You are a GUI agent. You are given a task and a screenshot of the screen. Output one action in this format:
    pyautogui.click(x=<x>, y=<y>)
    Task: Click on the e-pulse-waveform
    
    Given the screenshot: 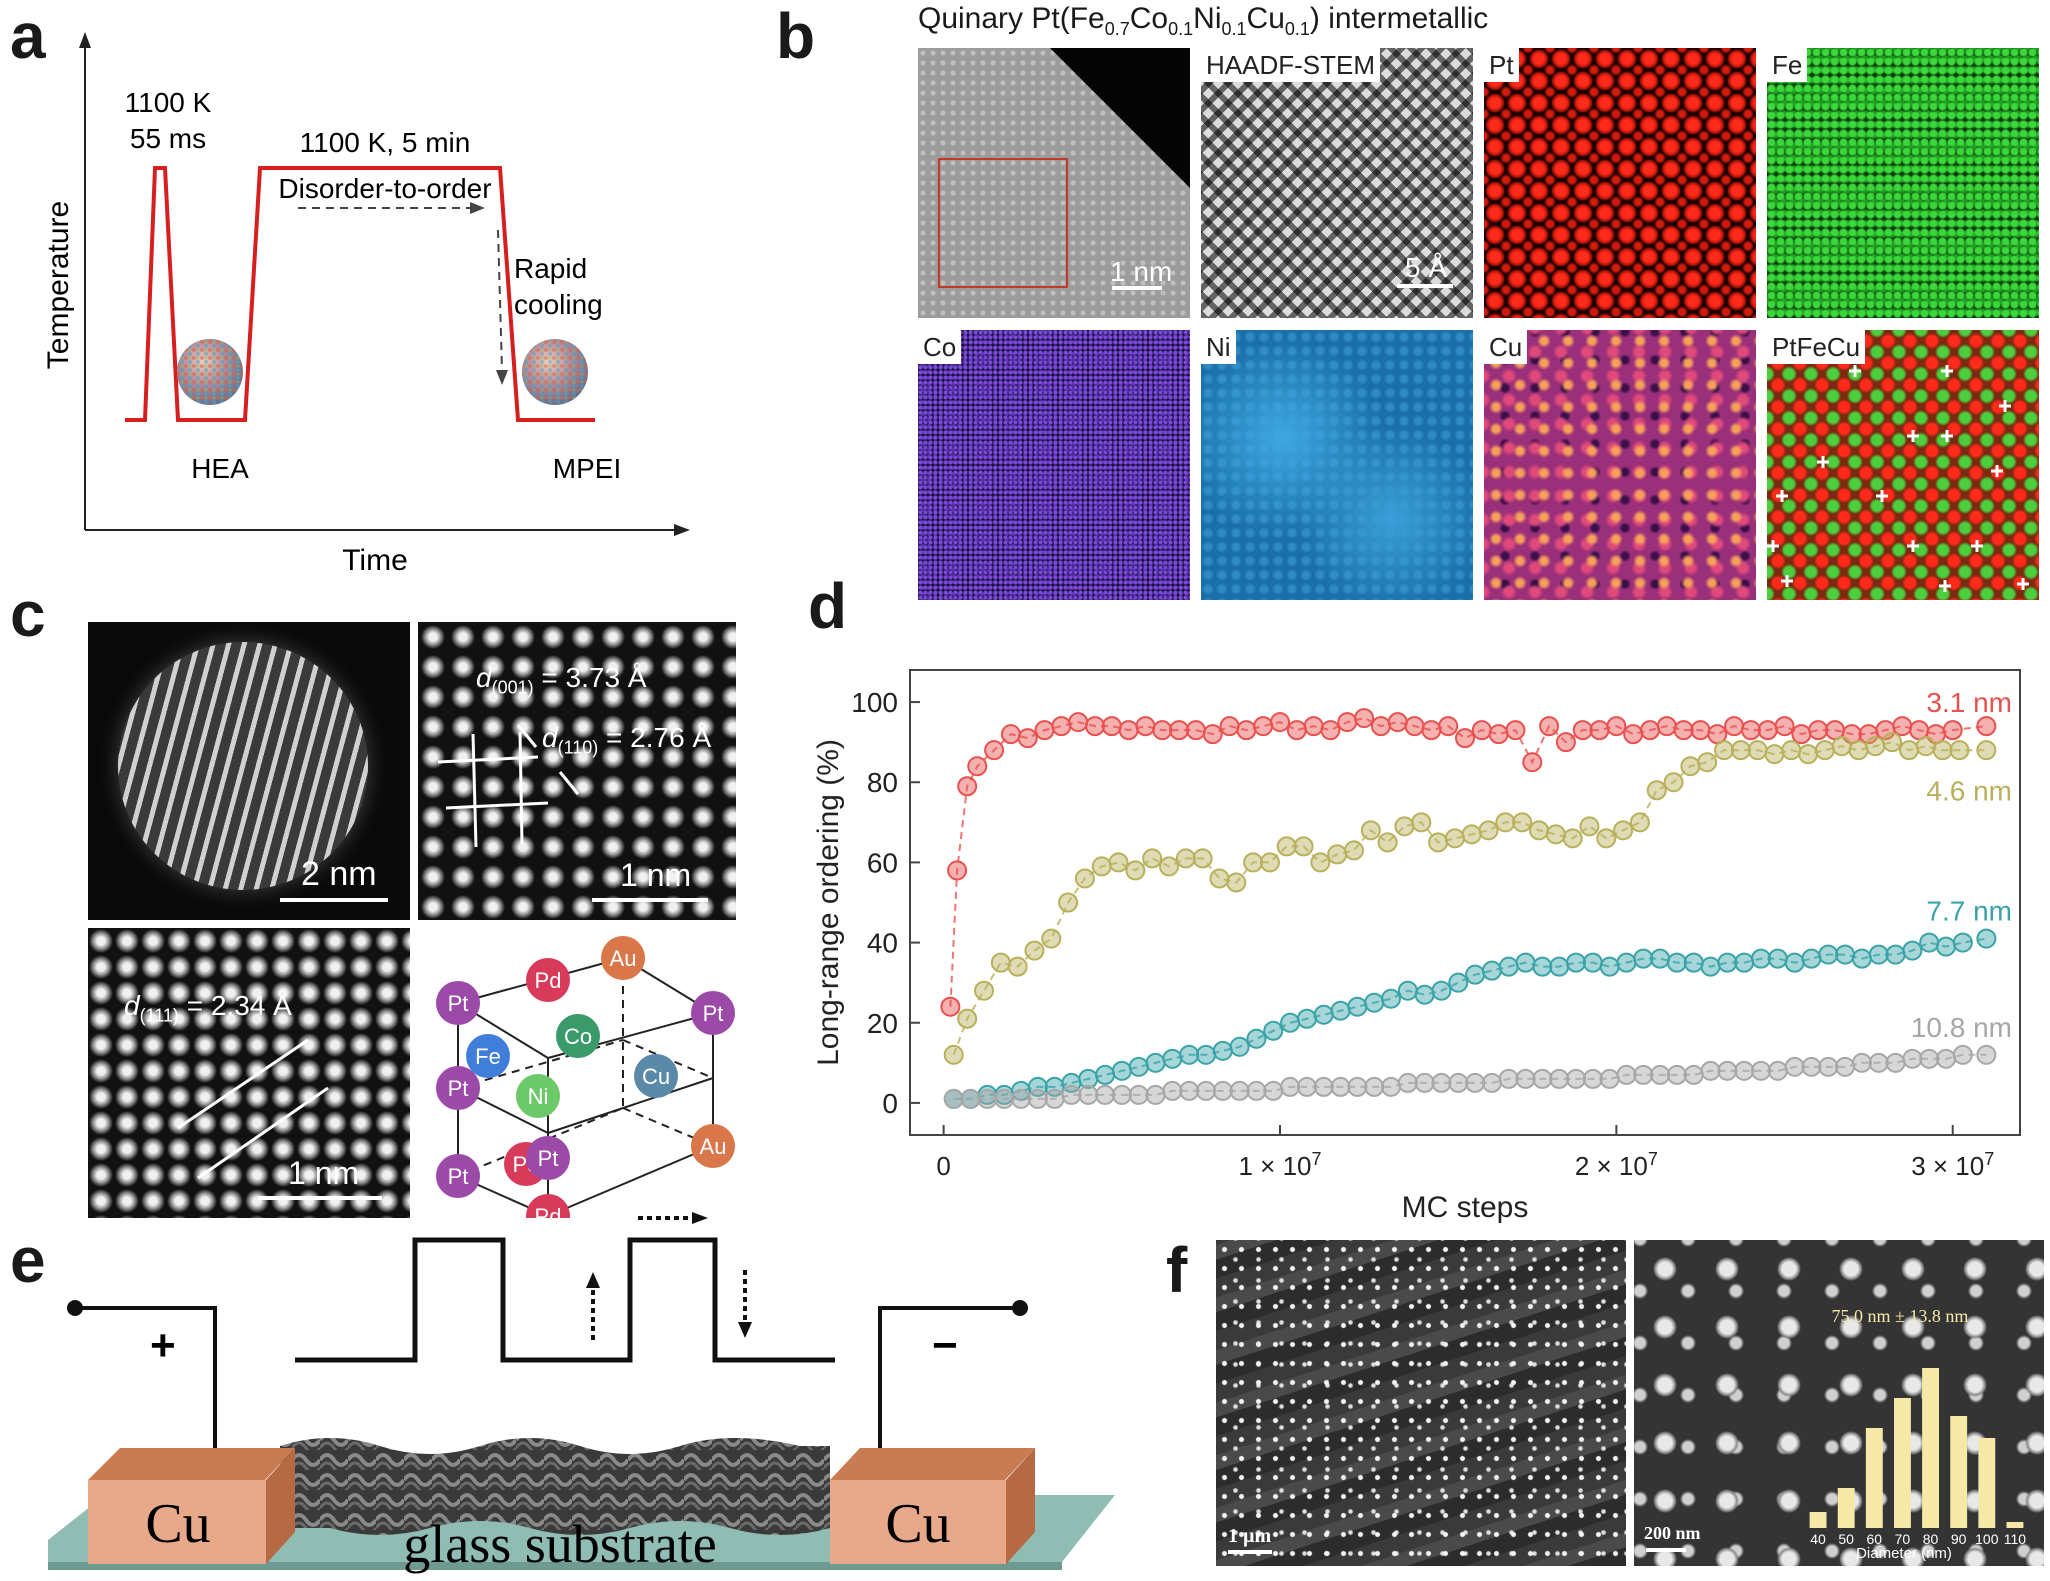 What is the action you would take?
    pyautogui.click(x=565, y=1300)
    